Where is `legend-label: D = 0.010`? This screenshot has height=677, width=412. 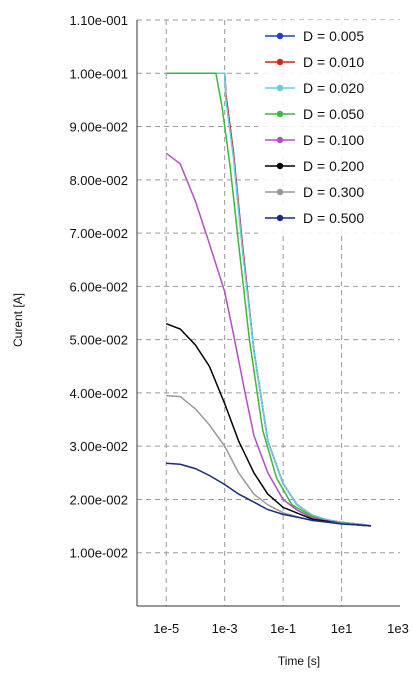 legend-label: D = 0.010 is located at coordinates (333, 62).